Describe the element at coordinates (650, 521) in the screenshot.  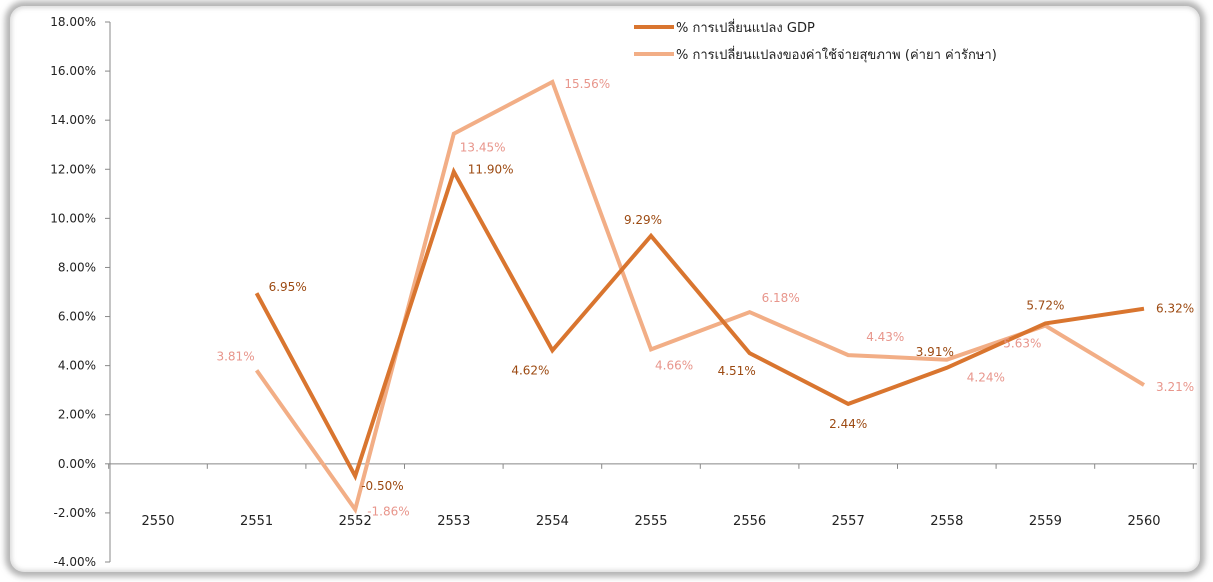
I see `x-tick-label: 2555` at that location.